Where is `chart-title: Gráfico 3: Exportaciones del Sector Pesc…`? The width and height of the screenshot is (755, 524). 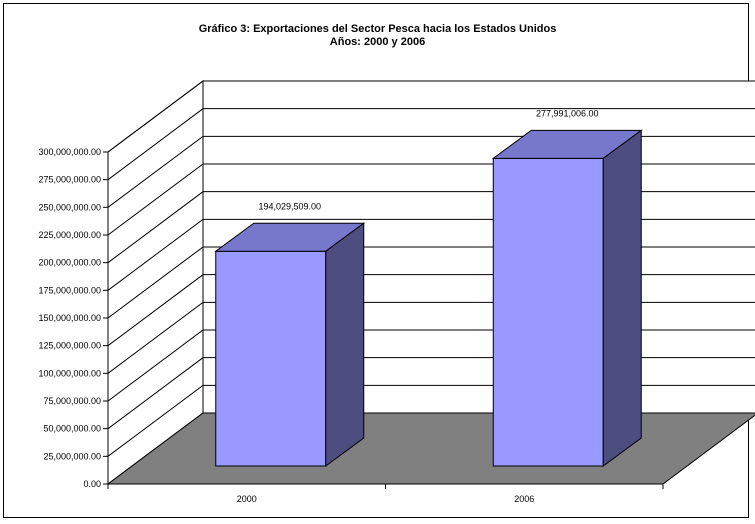
chart-title: Gráfico 3: Exportaciones del Sector Pesc… is located at coordinates (377, 29).